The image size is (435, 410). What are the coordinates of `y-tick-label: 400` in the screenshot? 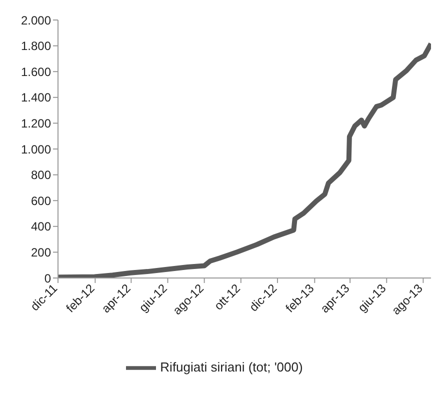 It's located at (41, 227).